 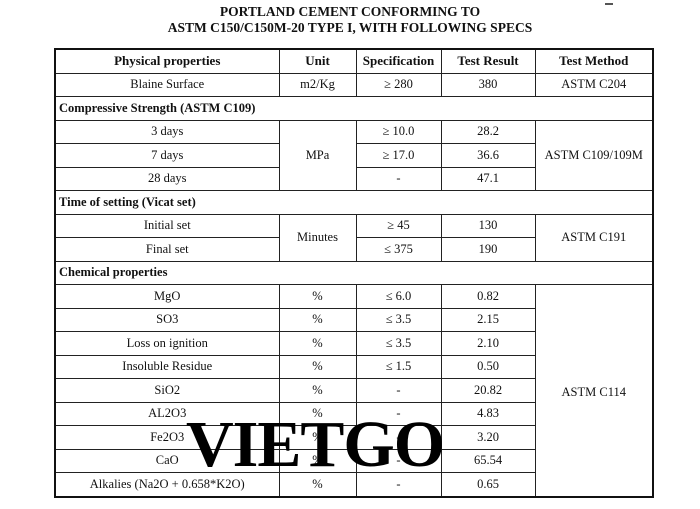 I want to click on unit-cell: m2/Kg, so click(x=317, y=84).